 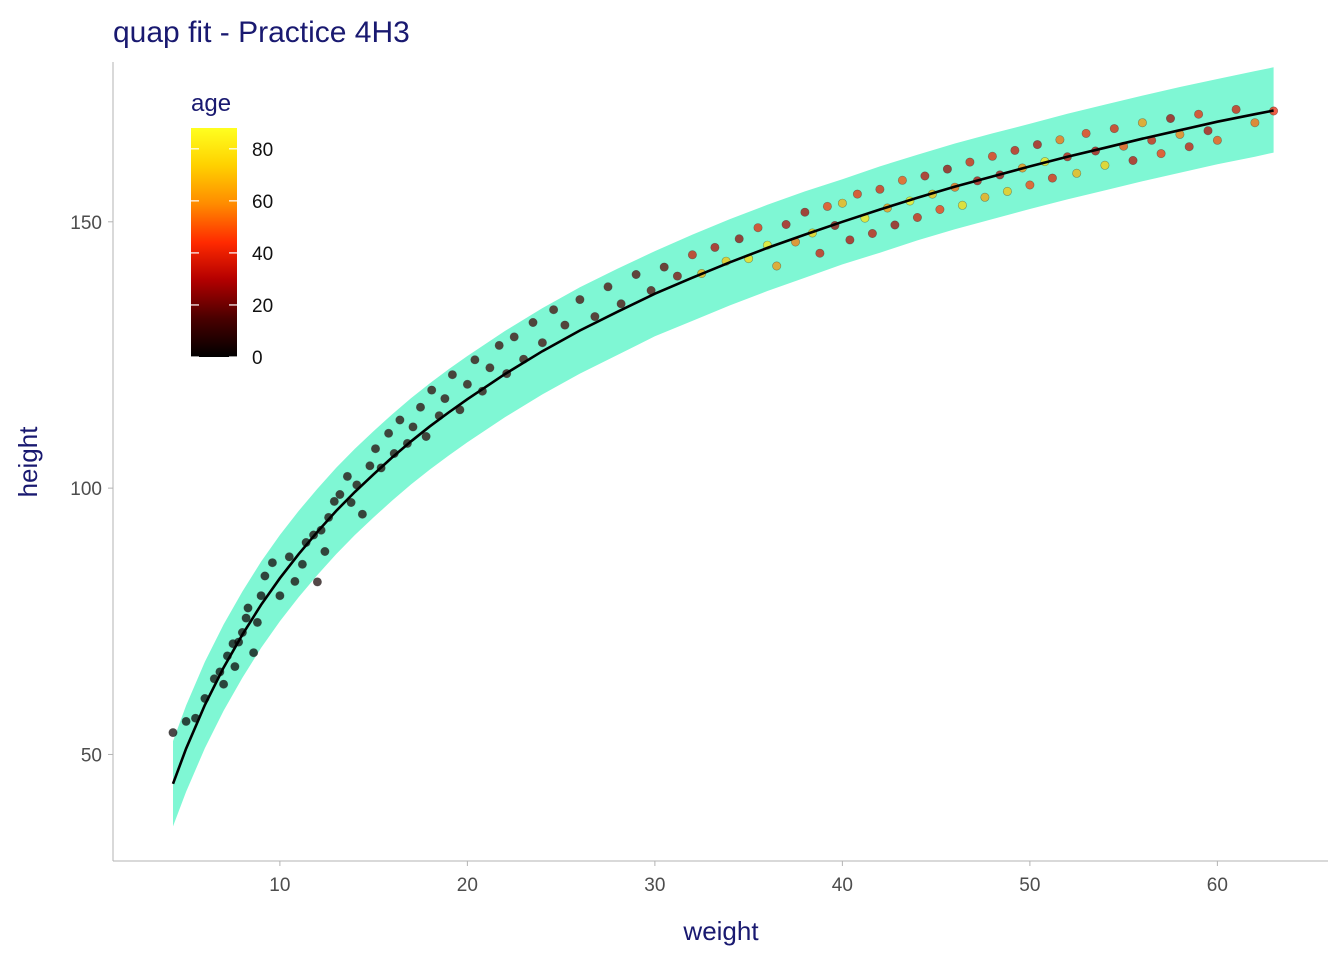 I want to click on legend-tick-label: 20, so click(x=262, y=306).